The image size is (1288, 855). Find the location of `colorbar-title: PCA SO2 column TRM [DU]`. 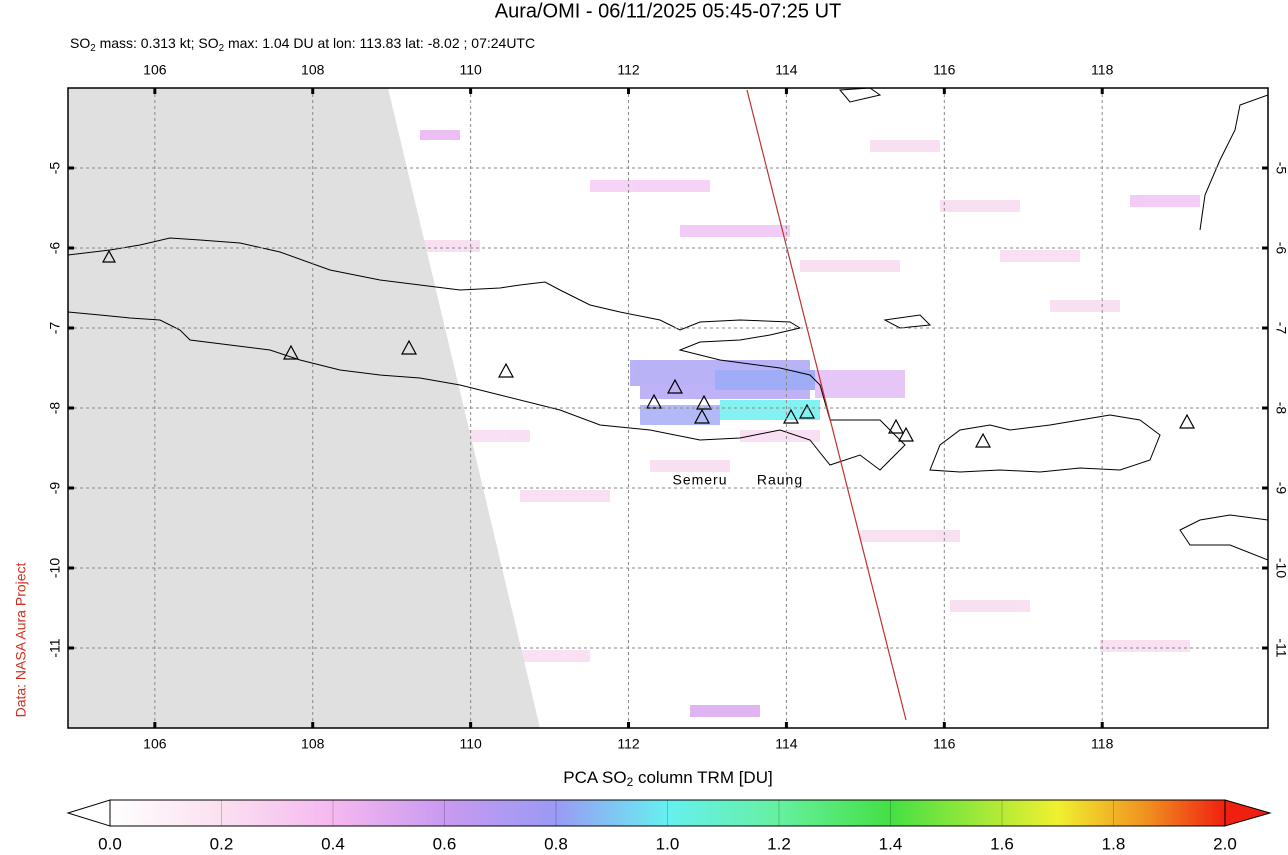

colorbar-title: PCA SO2 column TRM [DU] is located at coordinates (667, 778).